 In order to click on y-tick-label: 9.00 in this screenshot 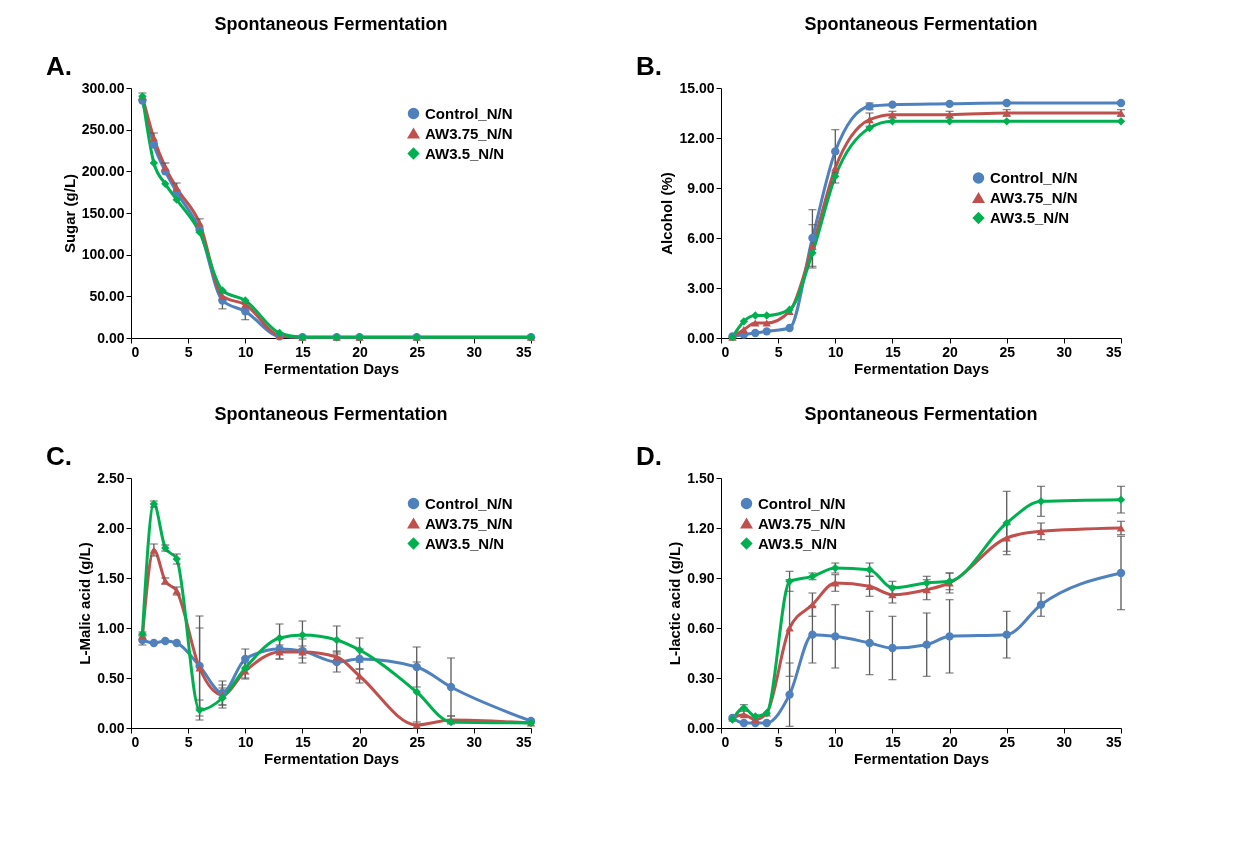, I will do `click(701, 187)`.